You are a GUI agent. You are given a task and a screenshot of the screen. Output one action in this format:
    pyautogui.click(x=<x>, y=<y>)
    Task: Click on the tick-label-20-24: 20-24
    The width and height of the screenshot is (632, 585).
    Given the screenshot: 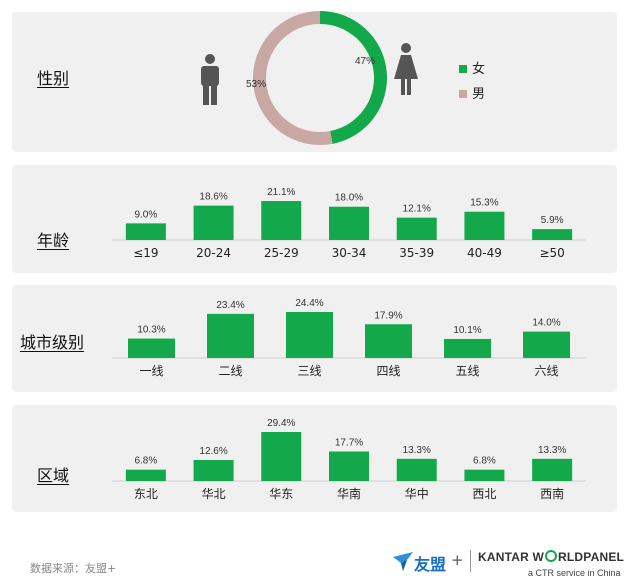 What is the action you would take?
    pyautogui.click(x=213, y=253)
    